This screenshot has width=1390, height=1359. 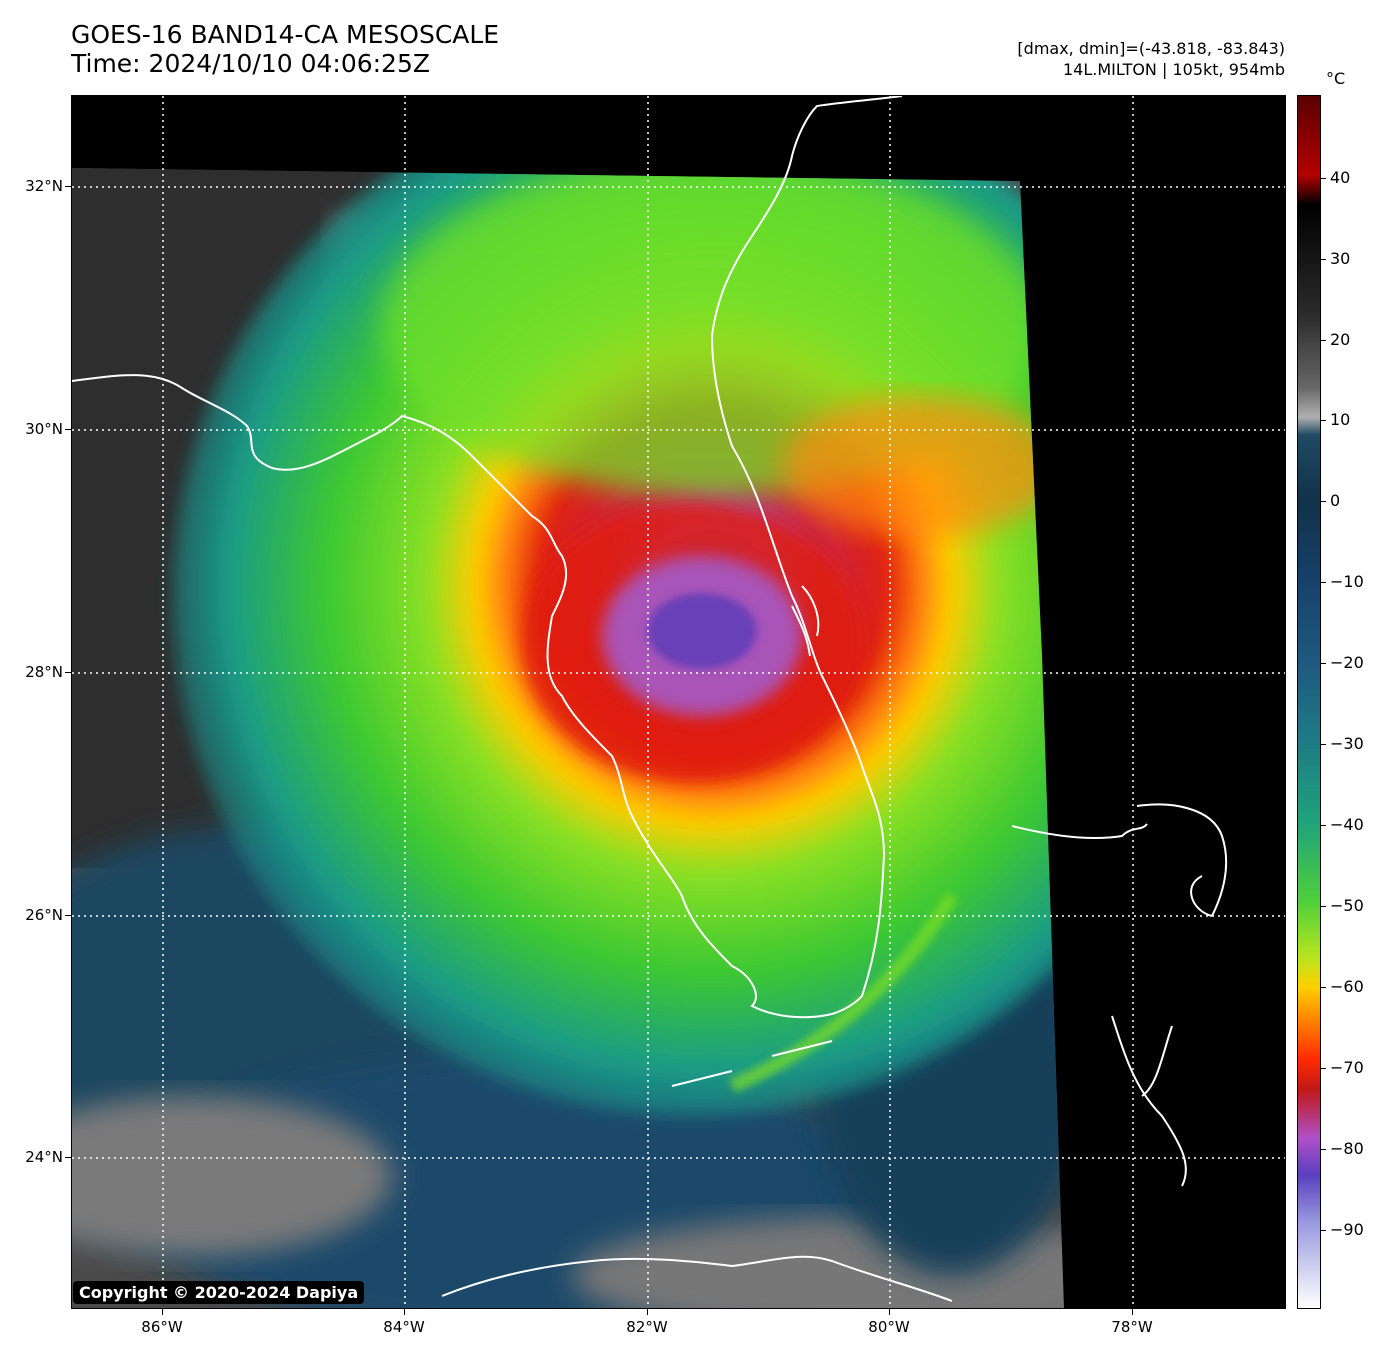 What do you see at coordinates (647, 1327) in the screenshot?
I see `lon-label: 82°W` at bounding box center [647, 1327].